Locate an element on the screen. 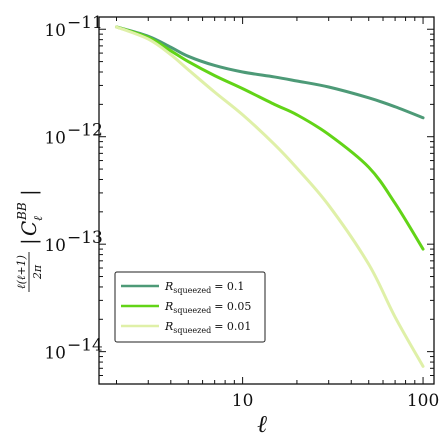  legend-entry-2: Rsqueezed = 0.01 is located at coordinates (186, 327).